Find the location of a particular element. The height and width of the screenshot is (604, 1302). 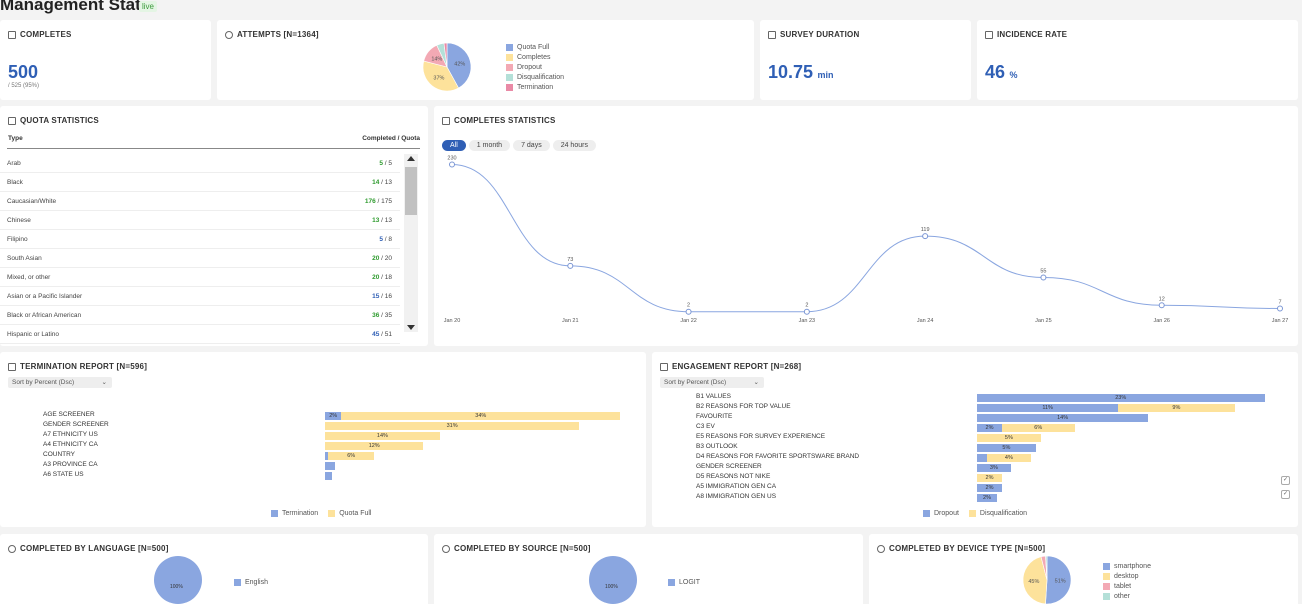

data-label: 12 is located at coordinates (1162, 299).